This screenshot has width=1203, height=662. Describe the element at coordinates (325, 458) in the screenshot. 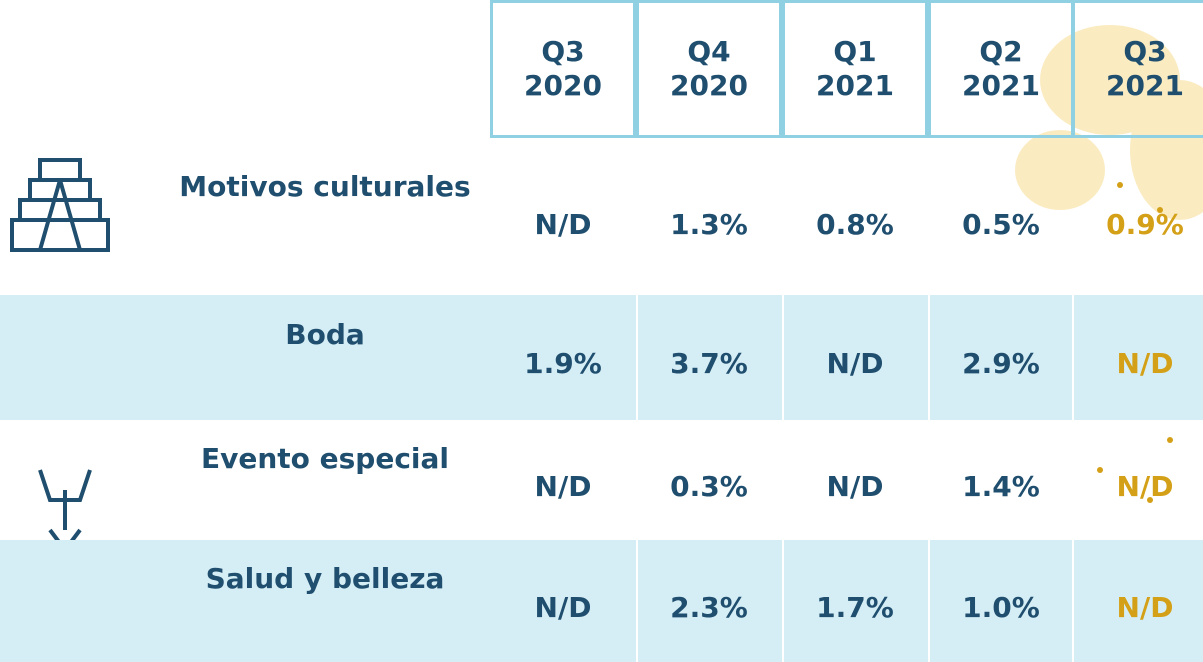

I see `row-label: Evento especial` at that location.